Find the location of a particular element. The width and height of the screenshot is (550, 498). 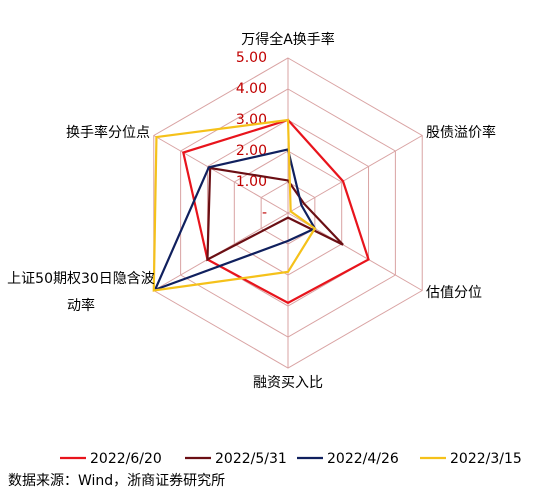

tick-label: 4.00 is located at coordinates (251, 89).